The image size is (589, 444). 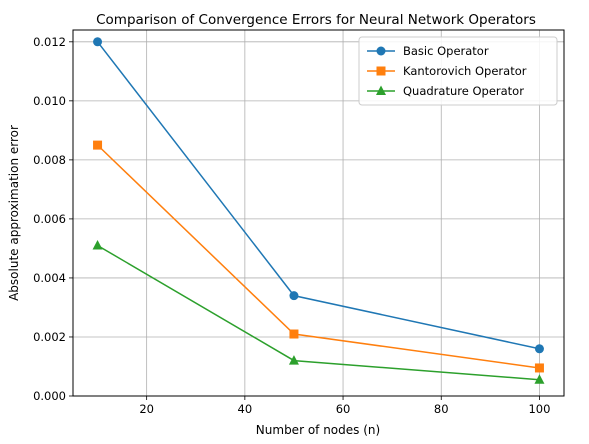 What do you see at coordinates (14, 213) in the screenshot?
I see `y-axis-label: Absolute approximation error` at bounding box center [14, 213].